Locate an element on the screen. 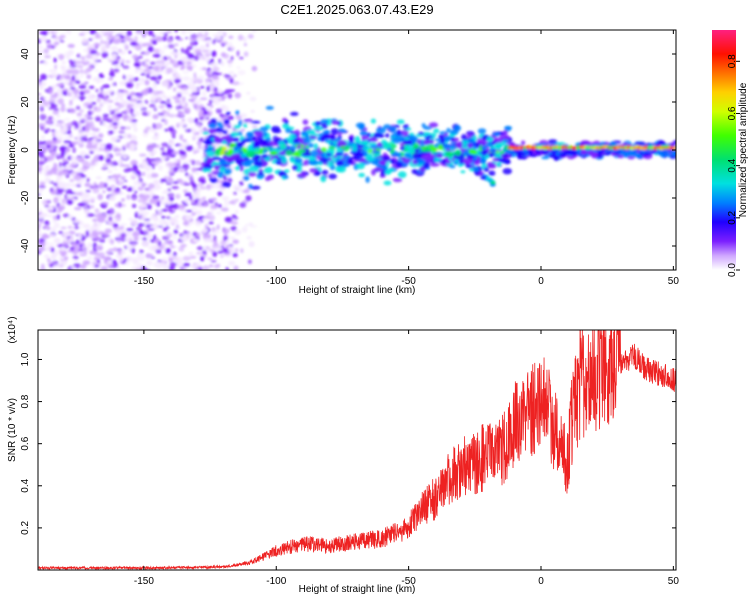 The height and width of the screenshot is (600, 750). snr-y-label: SNR (10 * v/v) is located at coordinates (12, 430).